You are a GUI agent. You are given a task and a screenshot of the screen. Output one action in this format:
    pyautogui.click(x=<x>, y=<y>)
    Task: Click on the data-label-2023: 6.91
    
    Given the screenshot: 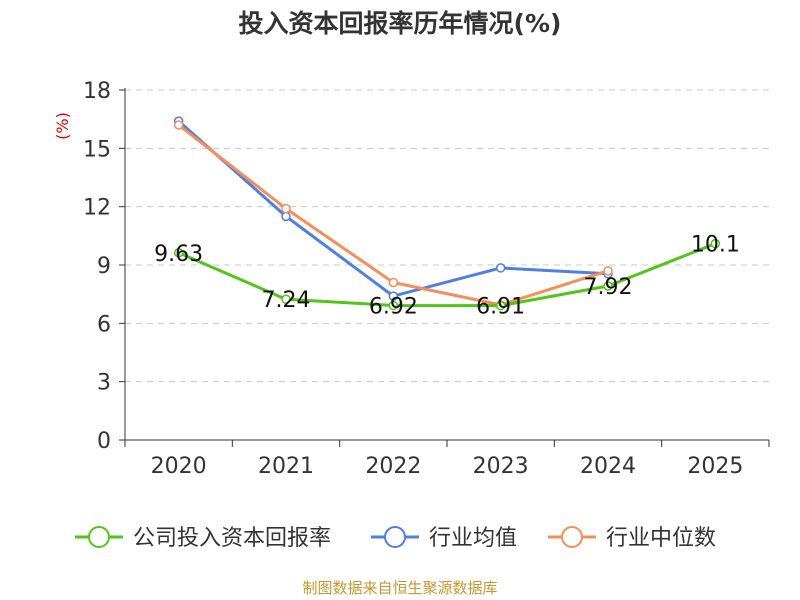 What is the action you would take?
    pyautogui.click(x=500, y=307)
    